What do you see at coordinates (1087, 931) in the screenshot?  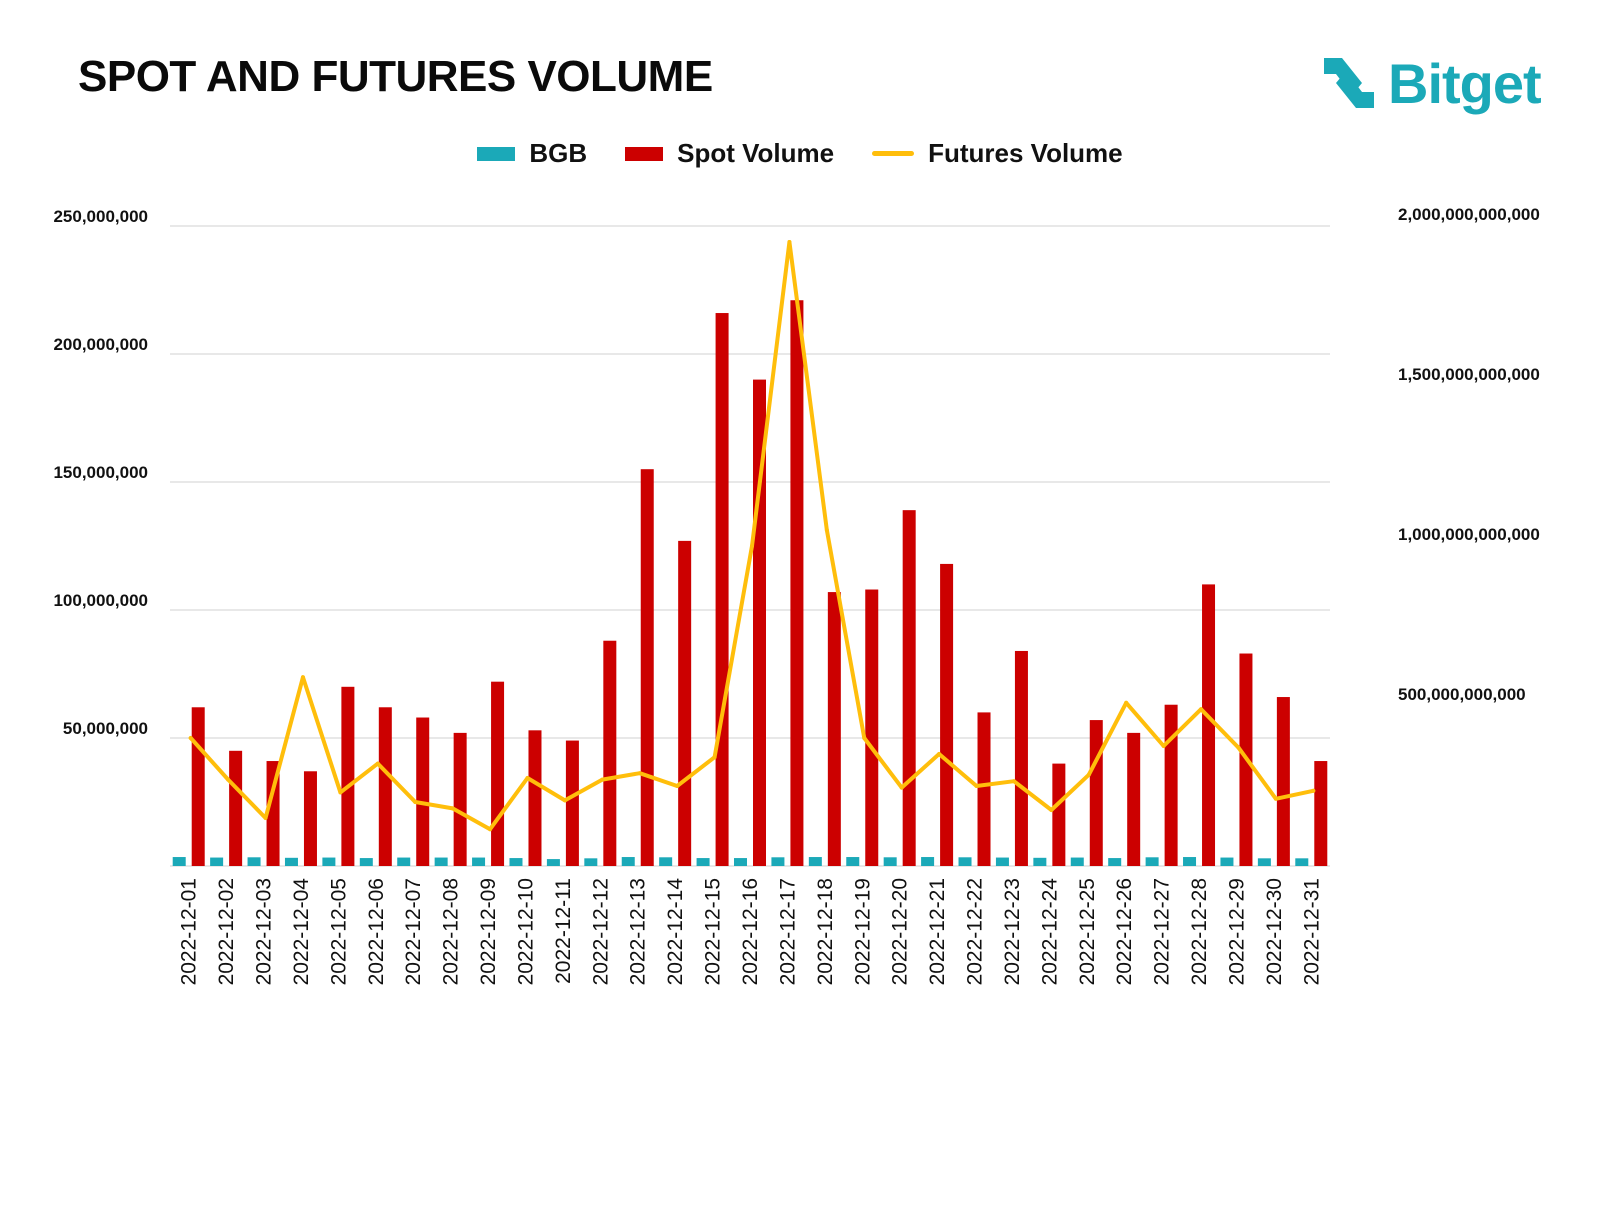 I see `x-tick-label: 2022-12-25` at bounding box center [1087, 931].